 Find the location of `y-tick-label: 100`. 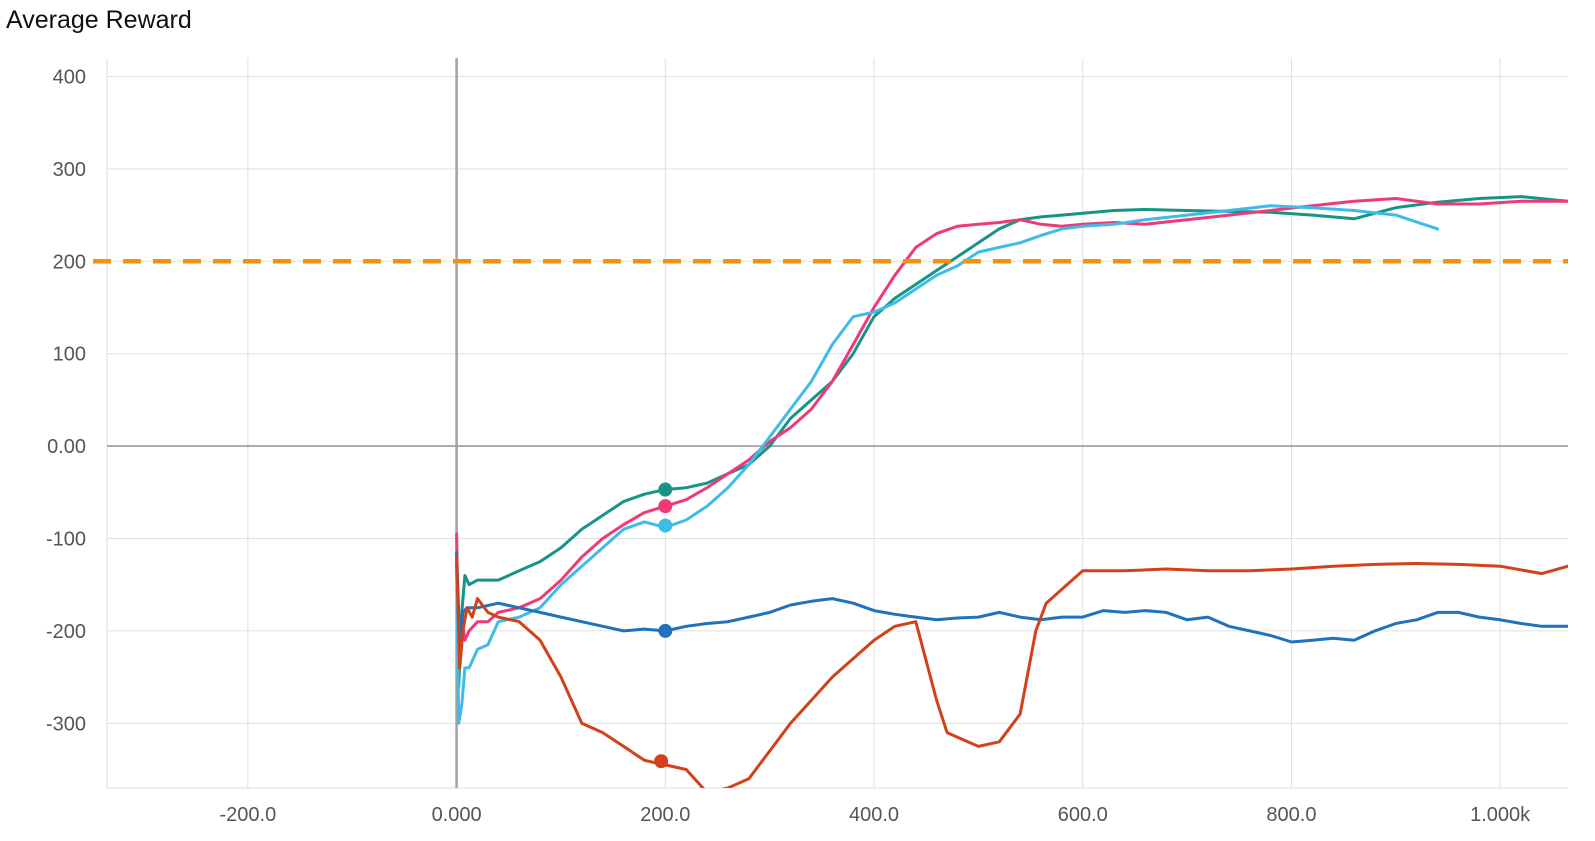

y-tick-label: 100 is located at coordinates (69, 355).